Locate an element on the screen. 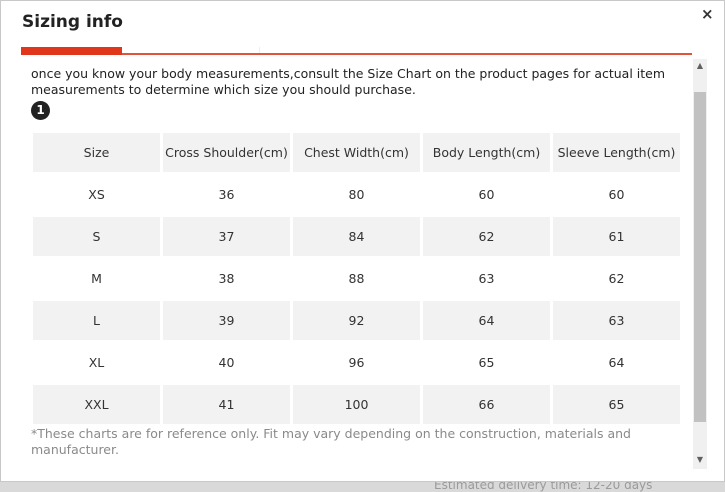  table-cell: 41 is located at coordinates (226, 404).